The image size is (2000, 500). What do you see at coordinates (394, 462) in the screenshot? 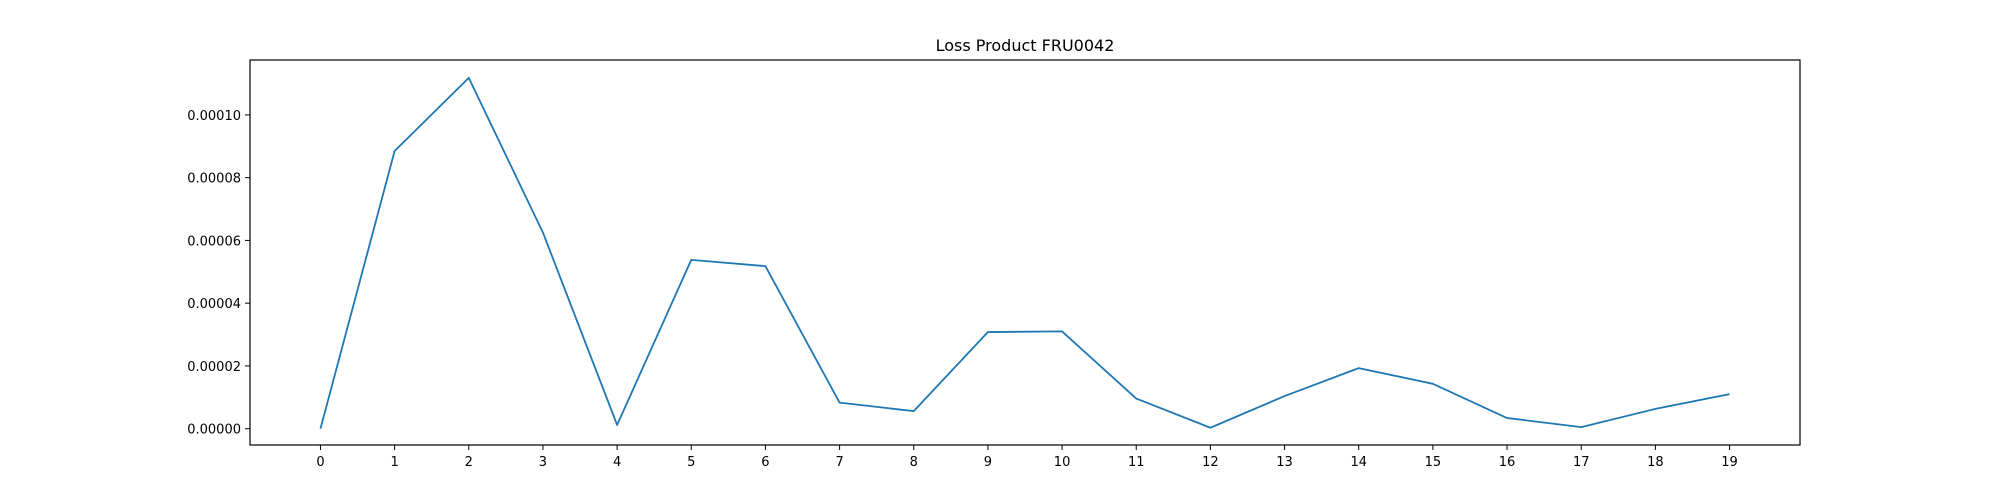
I see `x-tick-label: 1` at bounding box center [394, 462].